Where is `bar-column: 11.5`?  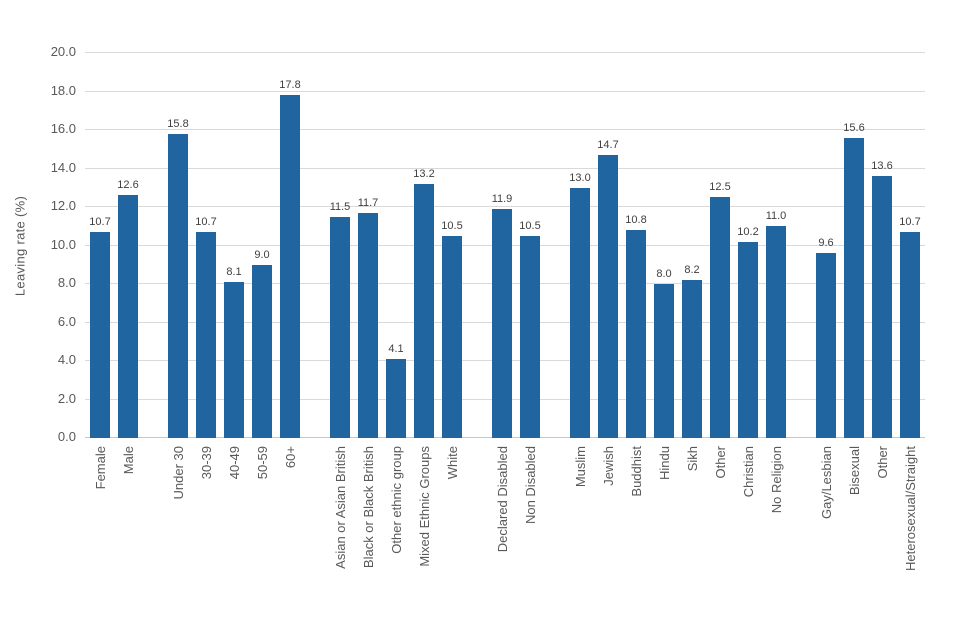
bar-column: 11.5 is located at coordinates (340, 319).